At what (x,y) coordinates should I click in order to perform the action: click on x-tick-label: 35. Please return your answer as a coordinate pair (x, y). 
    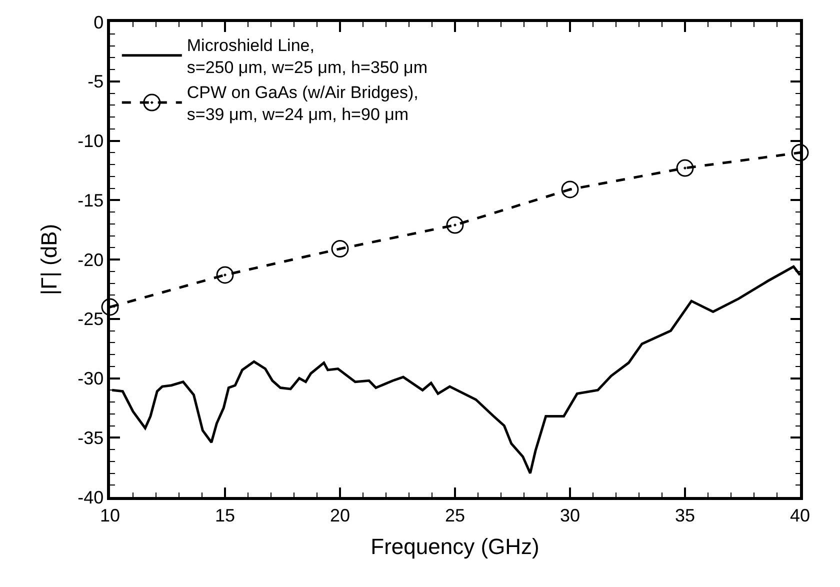
    Looking at the image, I should click on (685, 515).